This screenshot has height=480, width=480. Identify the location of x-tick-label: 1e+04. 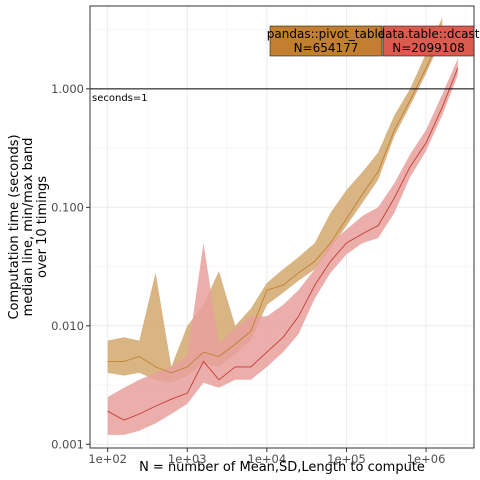
(267, 459).